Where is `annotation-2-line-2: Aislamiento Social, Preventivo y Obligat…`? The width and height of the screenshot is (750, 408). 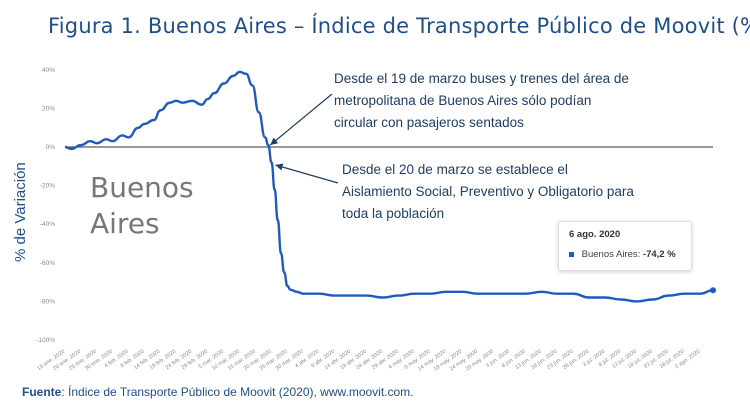
annotation-2-line-2: Aislamiento Social, Preventivo y Obligat… is located at coordinates (488, 191).